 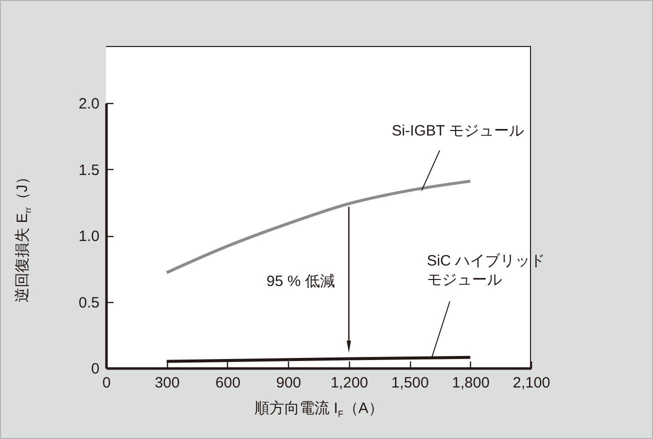 What do you see at coordinates (319, 409) in the screenshot?
I see `x-axis-title: 順方向電流 I$_{F}$（A）` at bounding box center [319, 409].